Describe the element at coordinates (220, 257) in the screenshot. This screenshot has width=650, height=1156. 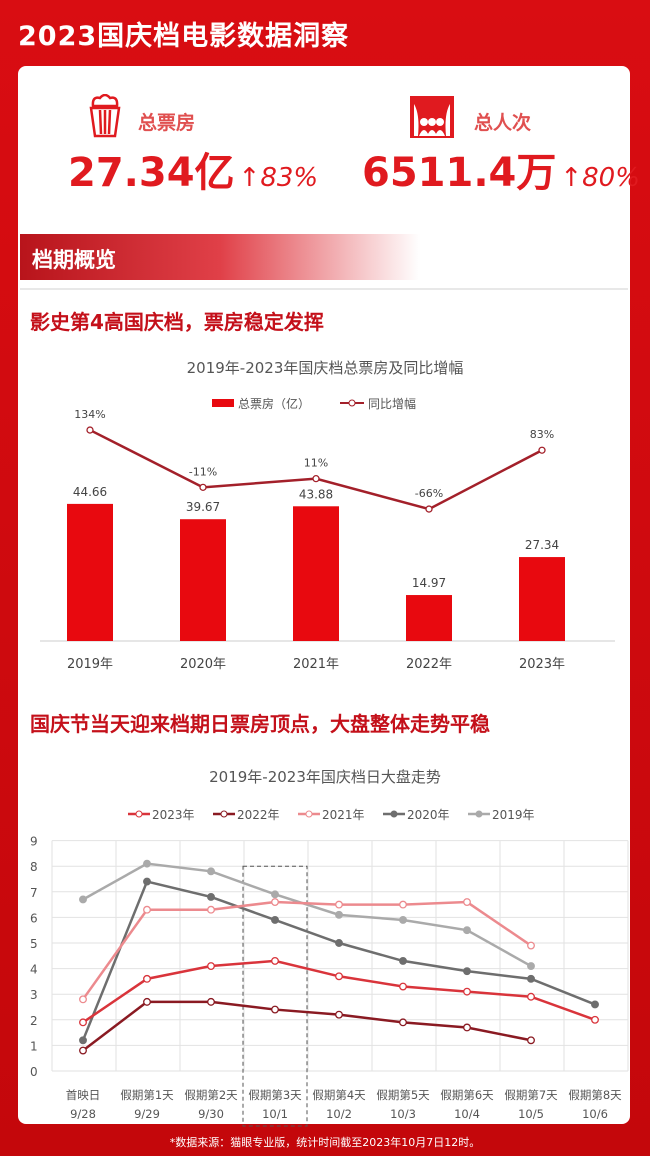
I see `section-header: 档期概览` at that location.